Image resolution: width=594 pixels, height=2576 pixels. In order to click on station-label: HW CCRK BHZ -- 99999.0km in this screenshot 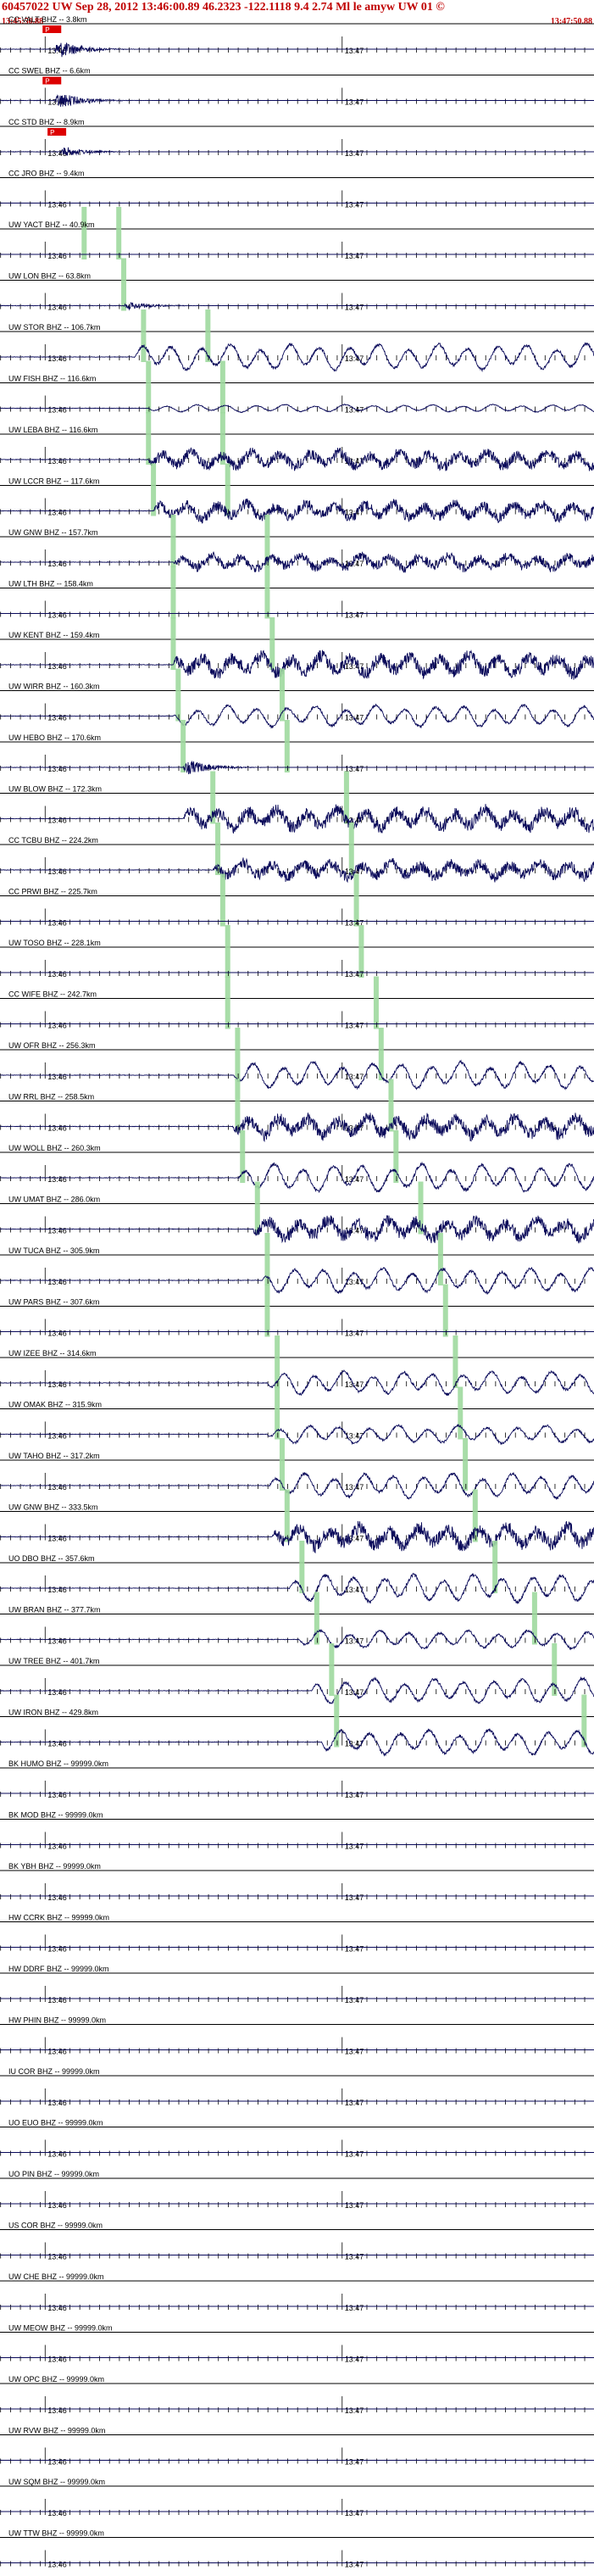, I will do `click(58, 1918)`.